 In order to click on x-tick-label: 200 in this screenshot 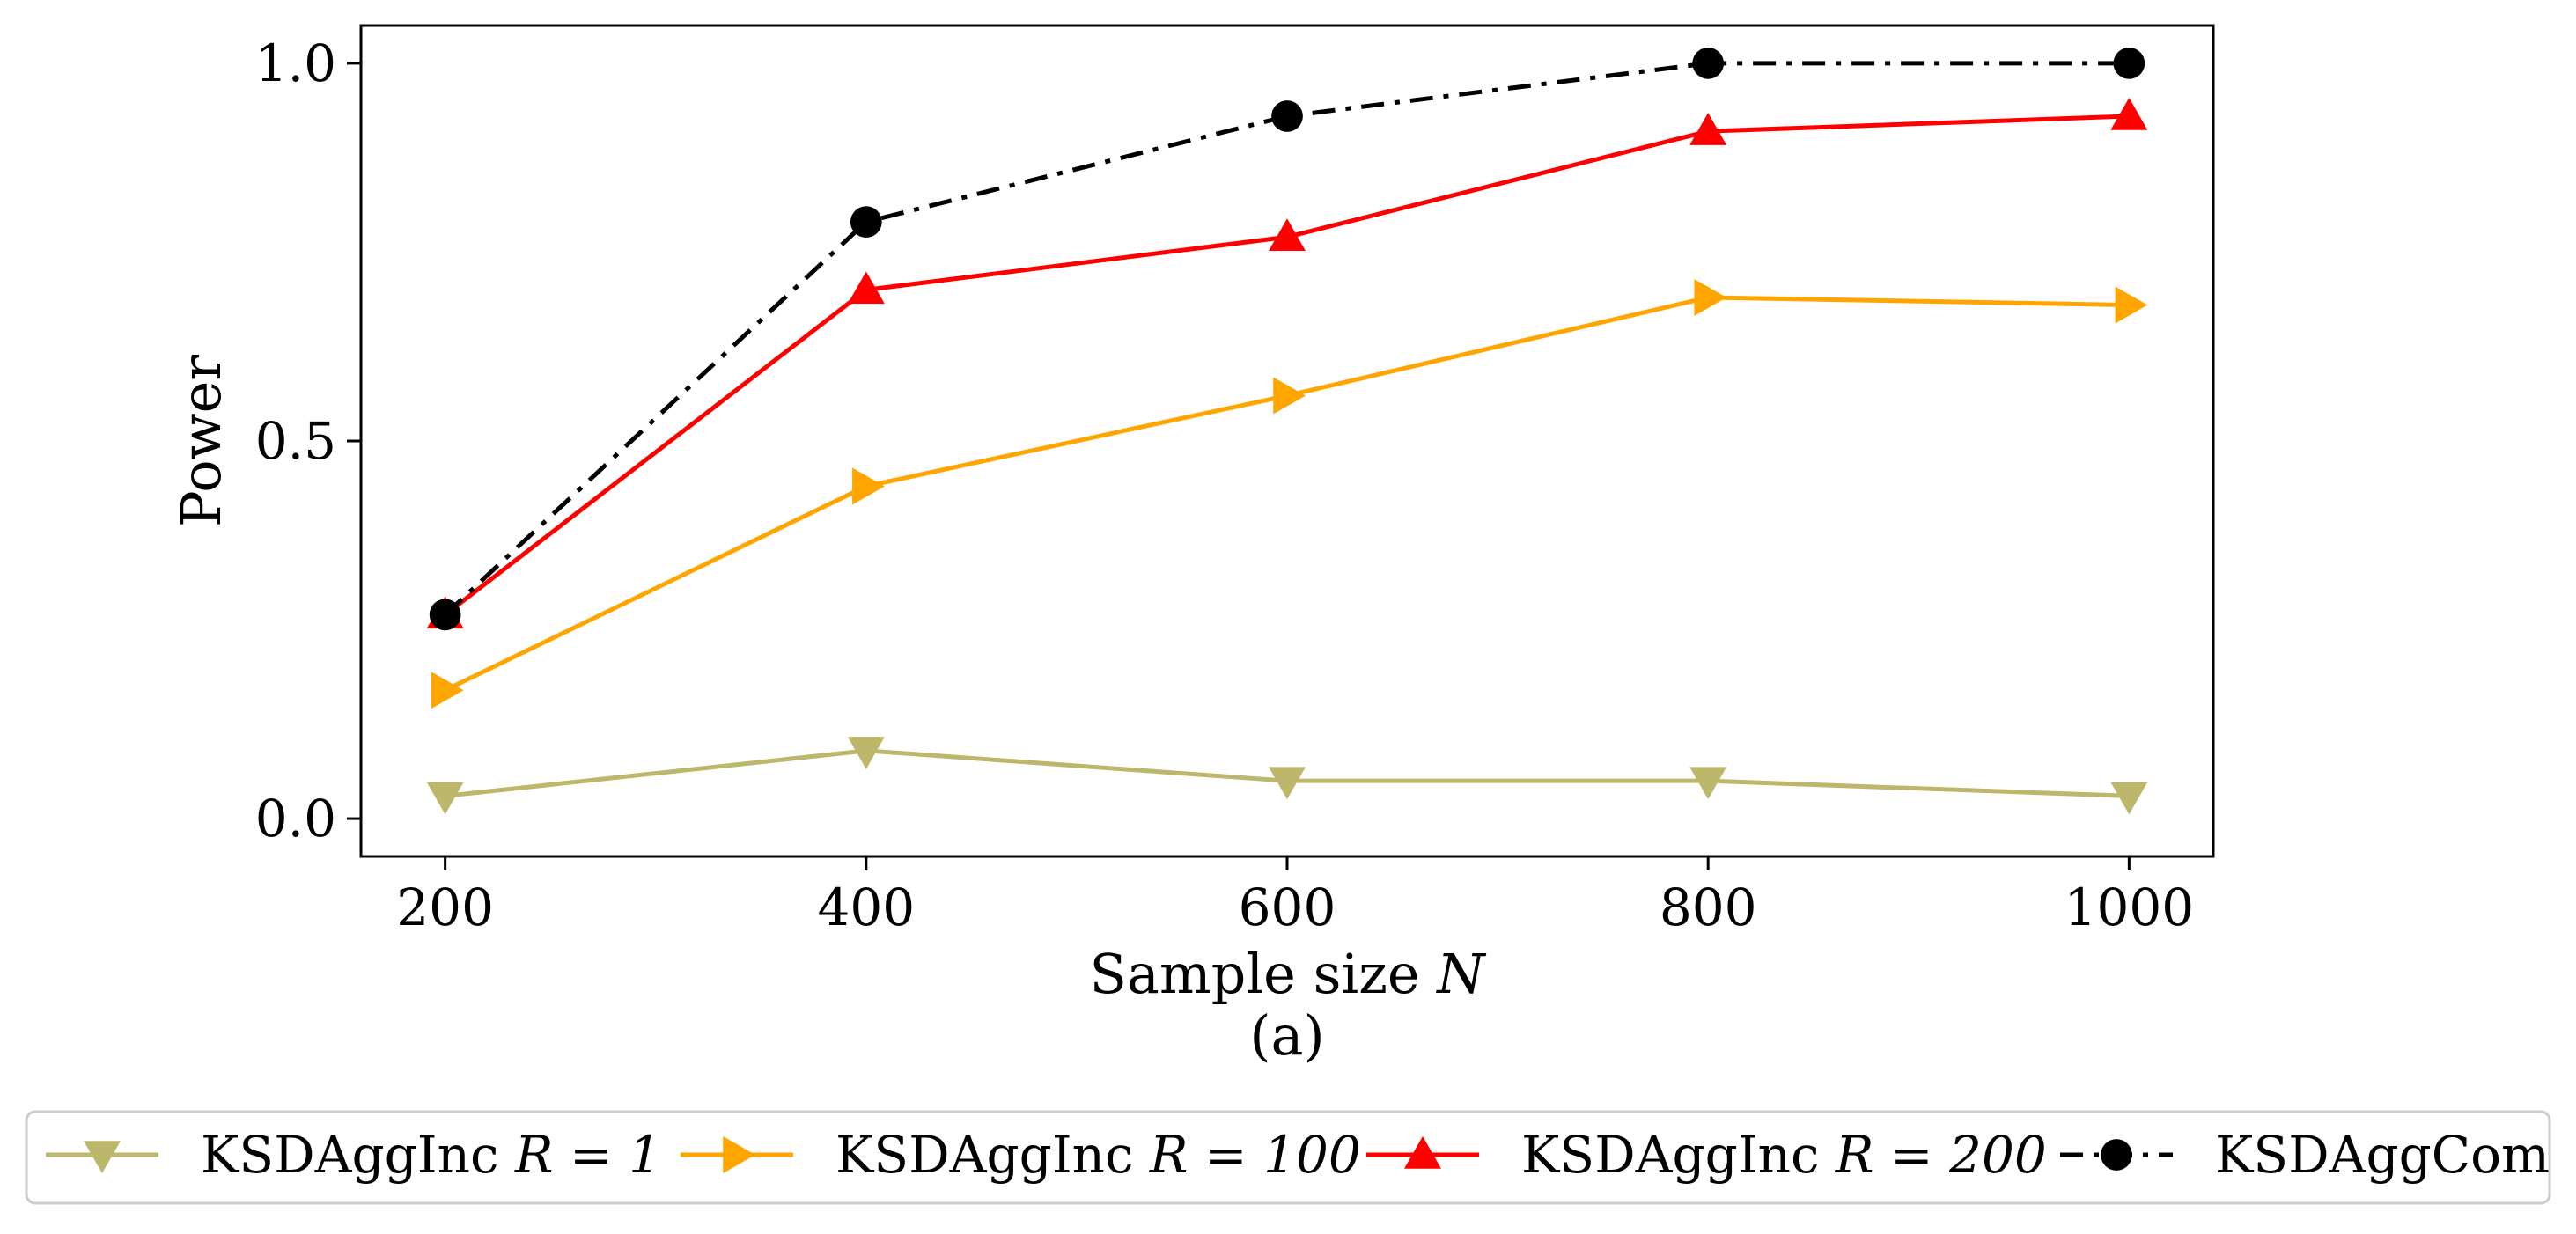, I will do `click(445, 907)`.